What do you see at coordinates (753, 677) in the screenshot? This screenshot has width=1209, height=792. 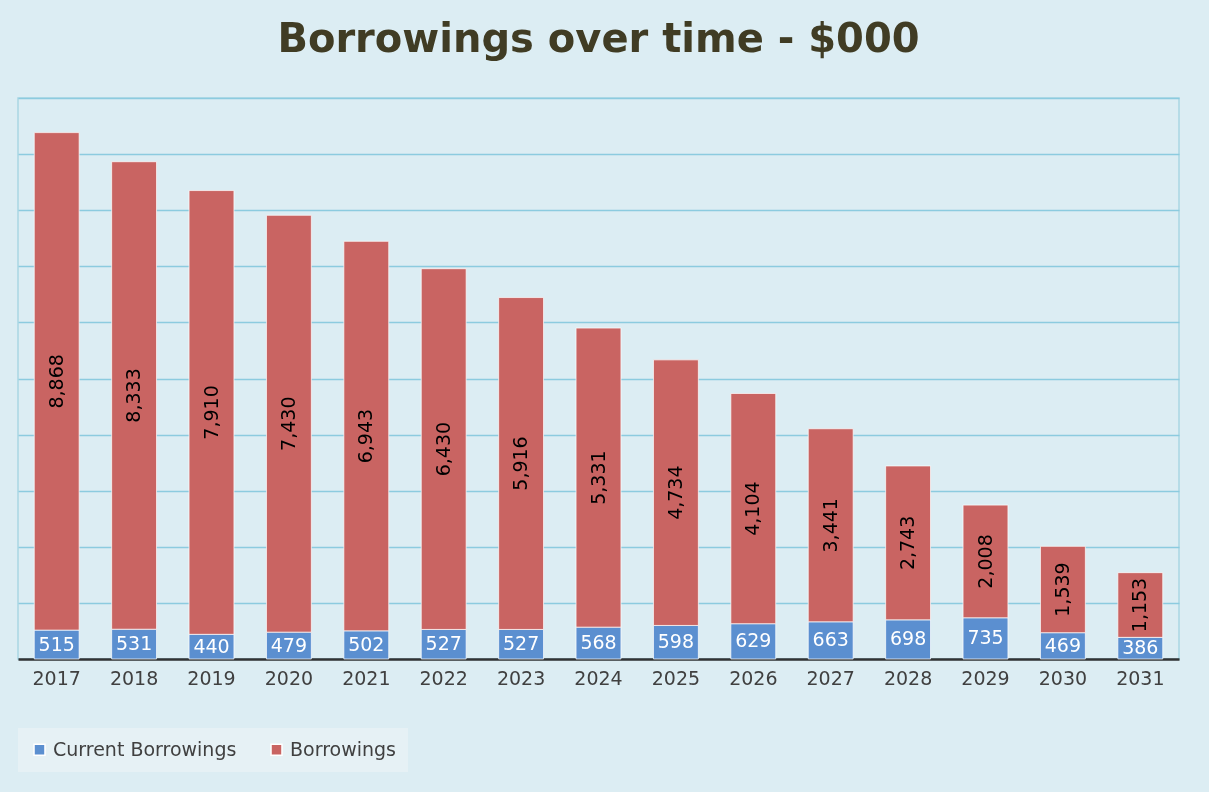 I see `x-tick-label: 2026` at bounding box center [753, 677].